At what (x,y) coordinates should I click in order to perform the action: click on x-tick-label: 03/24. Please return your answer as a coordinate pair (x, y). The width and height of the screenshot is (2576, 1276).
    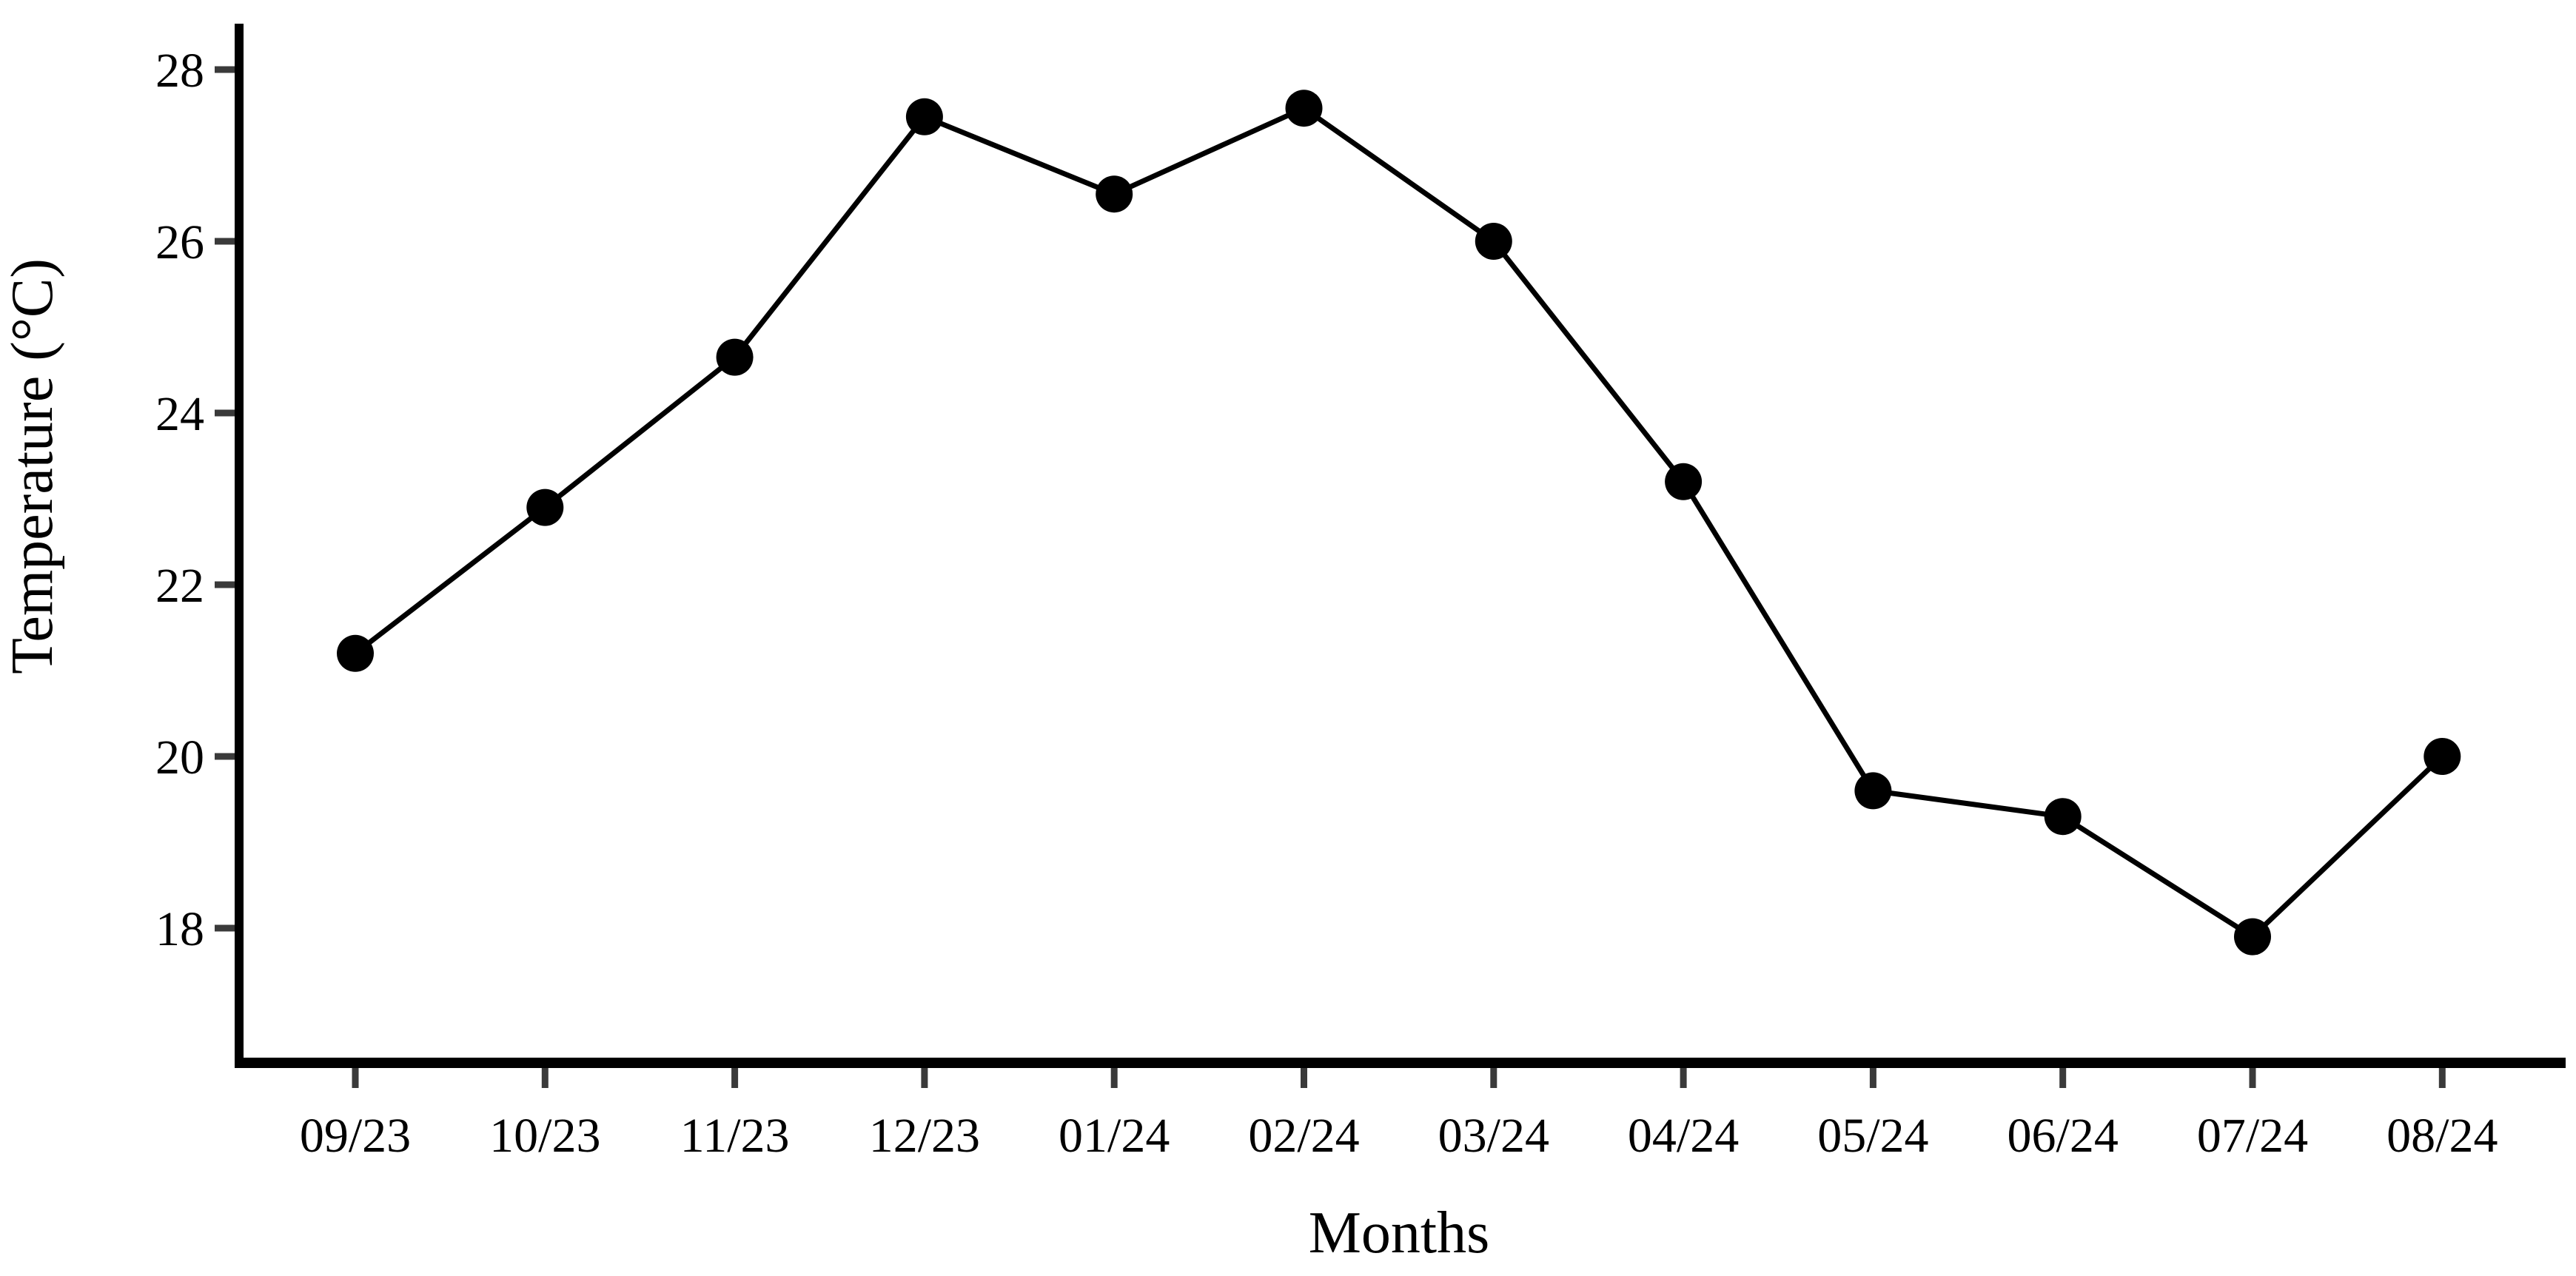
    Looking at the image, I should click on (1493, 1136).